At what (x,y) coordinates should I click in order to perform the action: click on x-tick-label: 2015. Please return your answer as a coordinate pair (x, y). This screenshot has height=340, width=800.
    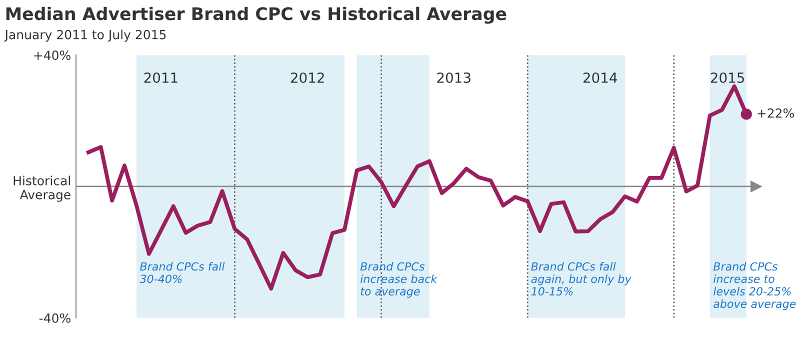
    Looking at the image, I should click on (727, 77).